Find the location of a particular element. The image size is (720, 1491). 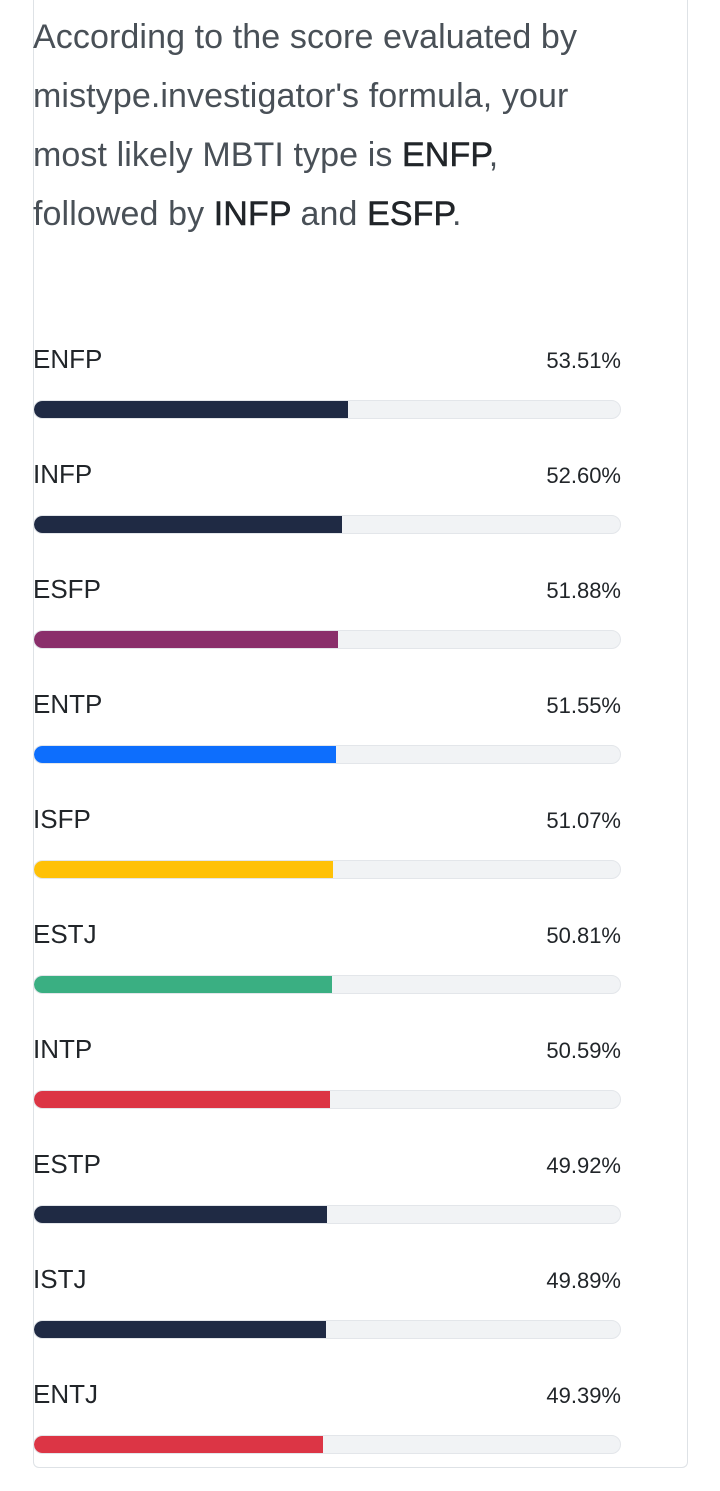

summary-text-3: and is located at coordinates (329, 214).